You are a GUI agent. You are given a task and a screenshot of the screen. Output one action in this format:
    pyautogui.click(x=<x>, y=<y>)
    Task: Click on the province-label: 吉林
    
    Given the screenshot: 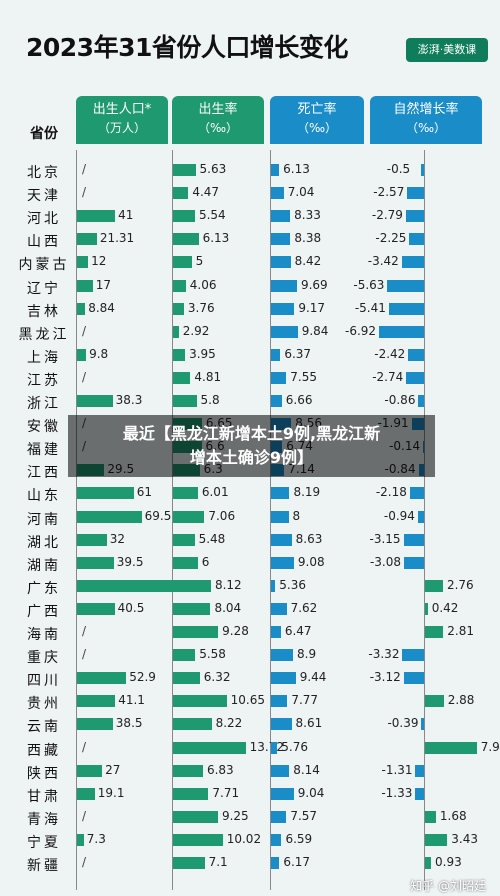 What is the action you would take?
    pyautogui.click(x=44, y=311)
    